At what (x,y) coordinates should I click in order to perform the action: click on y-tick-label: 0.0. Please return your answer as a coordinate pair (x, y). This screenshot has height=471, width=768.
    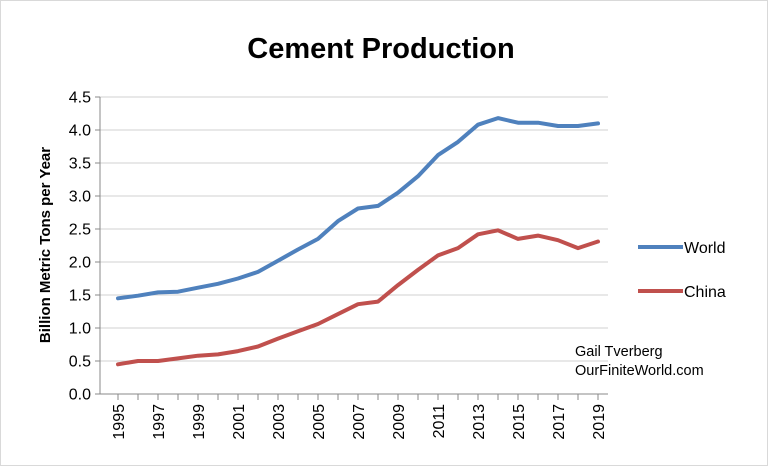
    Looking at the image, I should click on (80, 395).